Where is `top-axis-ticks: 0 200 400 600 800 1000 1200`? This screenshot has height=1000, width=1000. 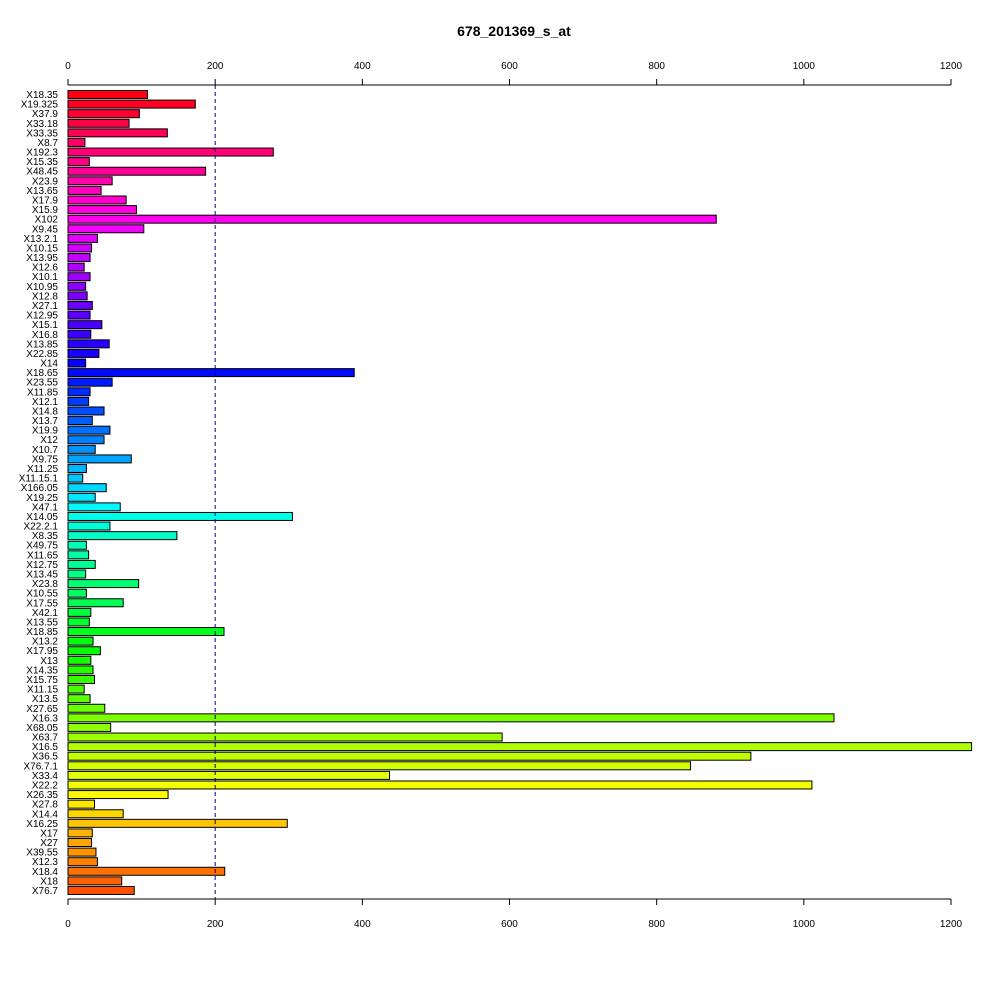
top-axis-ticks: 0 200 400 600 800 1000 1200 is located at coordinates (514, 73).